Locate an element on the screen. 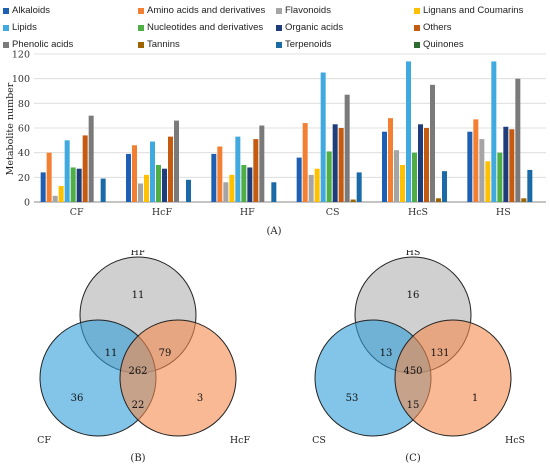 This screenshot has height=470, width=550. venn-set-label-cf: CF is located at coordinates (44, 440).